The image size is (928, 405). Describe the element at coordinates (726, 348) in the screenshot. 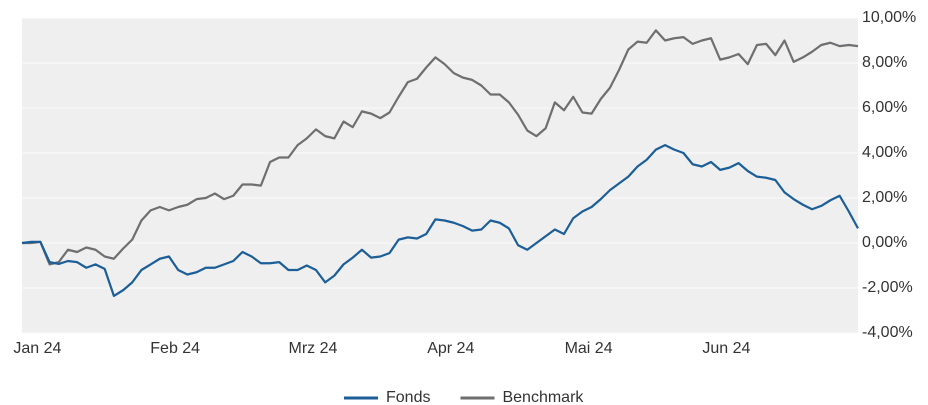

I see `x-tick-label: Jun 24` at that location.